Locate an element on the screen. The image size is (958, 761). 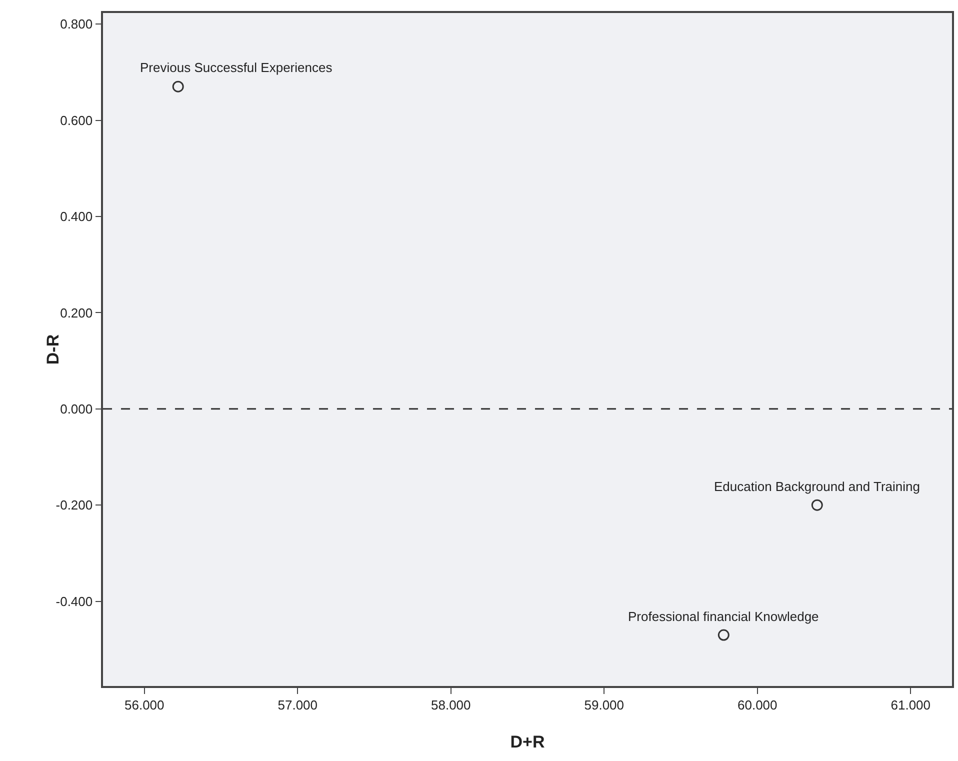
annotation: Professional financial Knowledge is located at coordinates (723, 616).